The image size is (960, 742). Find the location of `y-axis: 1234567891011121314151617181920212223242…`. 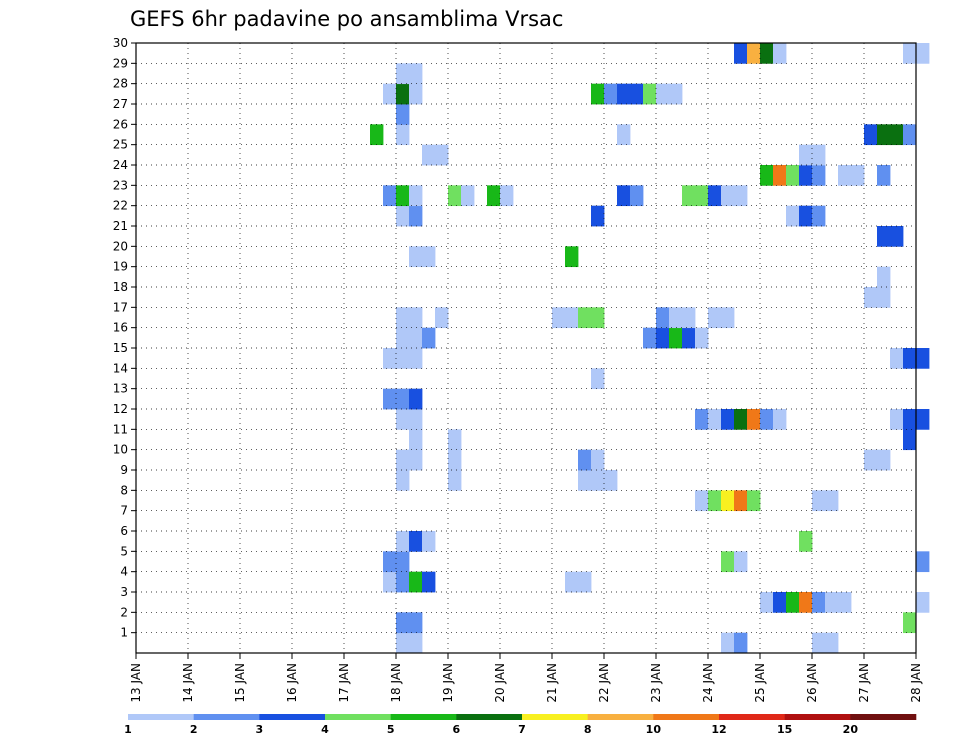

y-axis: 1234567891011121314151617181920212223242… is located at coordinates (124, 338).